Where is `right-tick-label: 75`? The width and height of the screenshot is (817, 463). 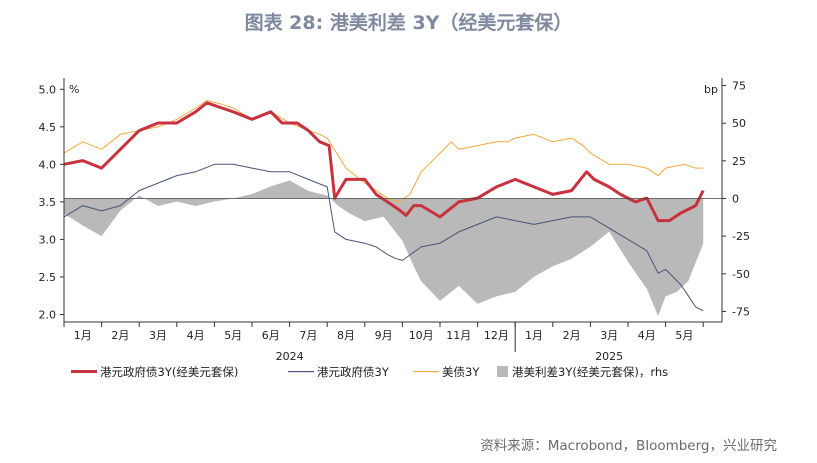 right-tick-label: 75 is located at coordinates (739, 86).